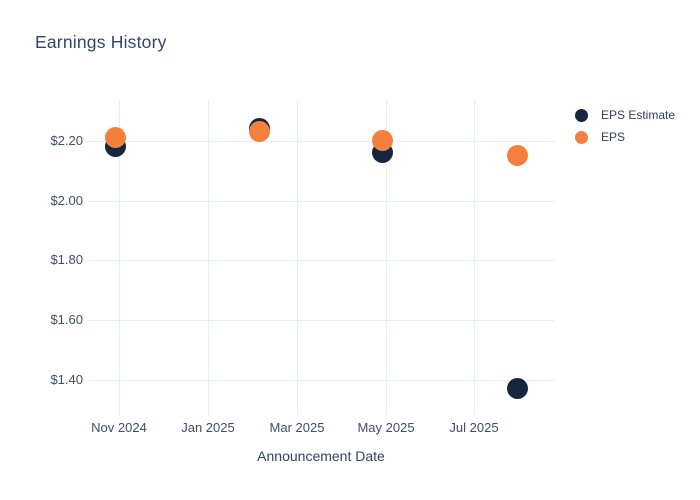 Image resolution: width=700 pixels, height=500 pixels. I want to click on x-axis-title: Announcement Date, so click(321, 456).